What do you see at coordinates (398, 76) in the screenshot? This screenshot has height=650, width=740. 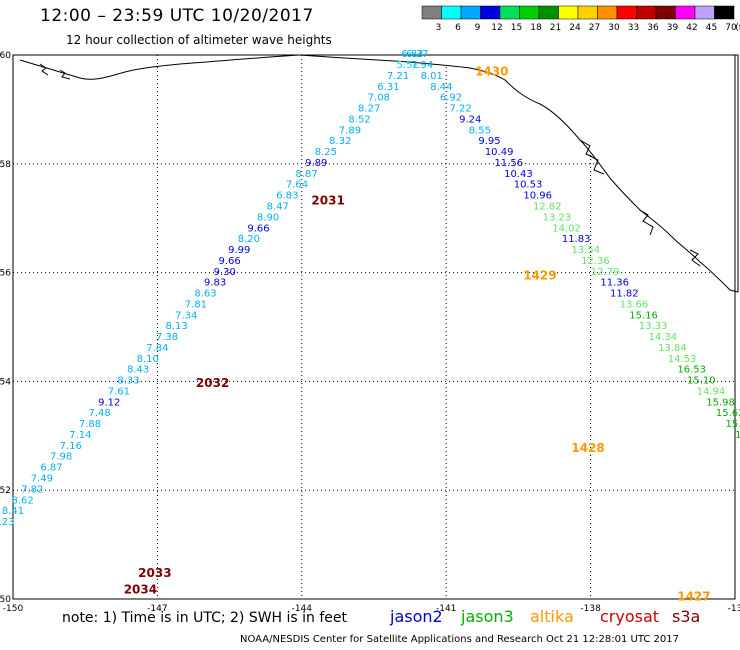 I see `wave-height-value: 7.21` at bounding box center [398, 76].